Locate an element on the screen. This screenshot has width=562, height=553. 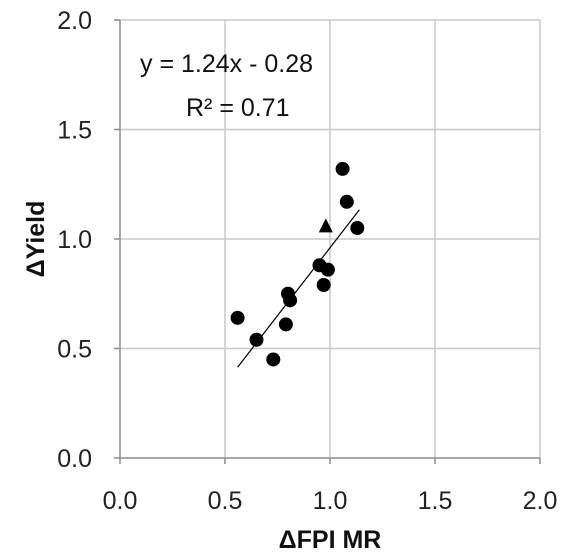
x-tick-label: 0.0 is located at coordinates (120, 501).